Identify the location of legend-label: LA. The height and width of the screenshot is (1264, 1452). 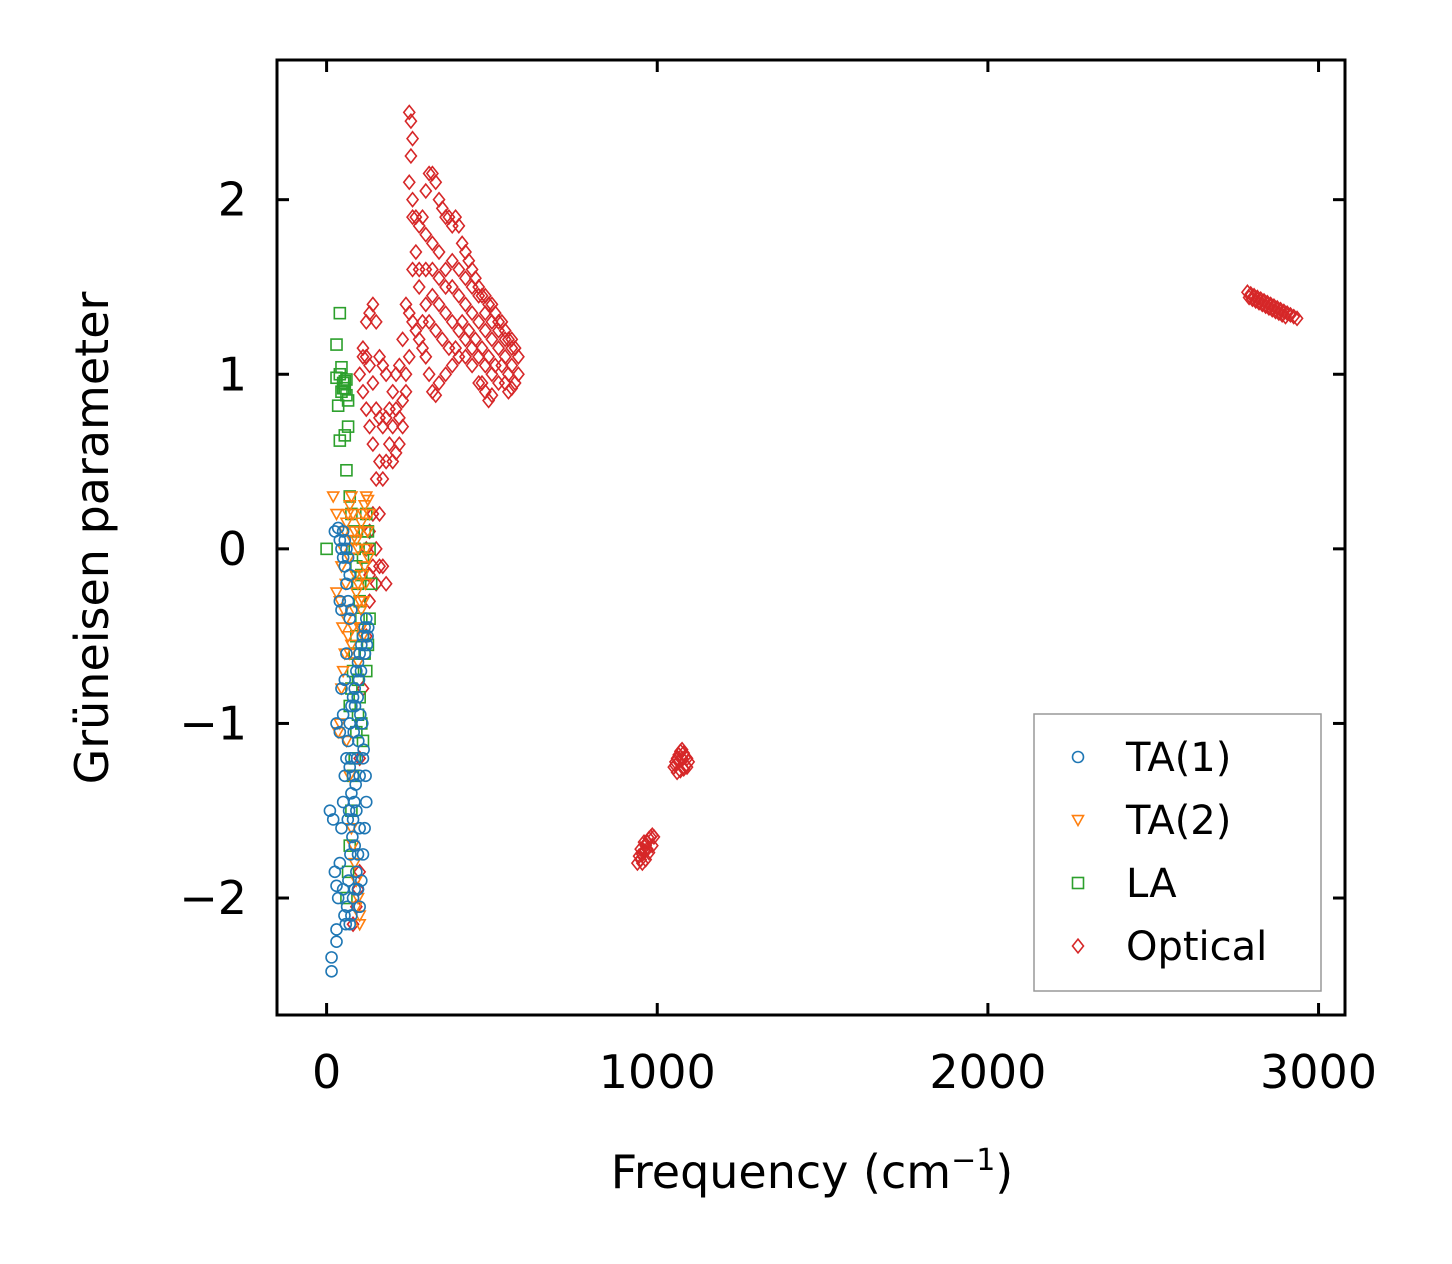
(1151, 884).